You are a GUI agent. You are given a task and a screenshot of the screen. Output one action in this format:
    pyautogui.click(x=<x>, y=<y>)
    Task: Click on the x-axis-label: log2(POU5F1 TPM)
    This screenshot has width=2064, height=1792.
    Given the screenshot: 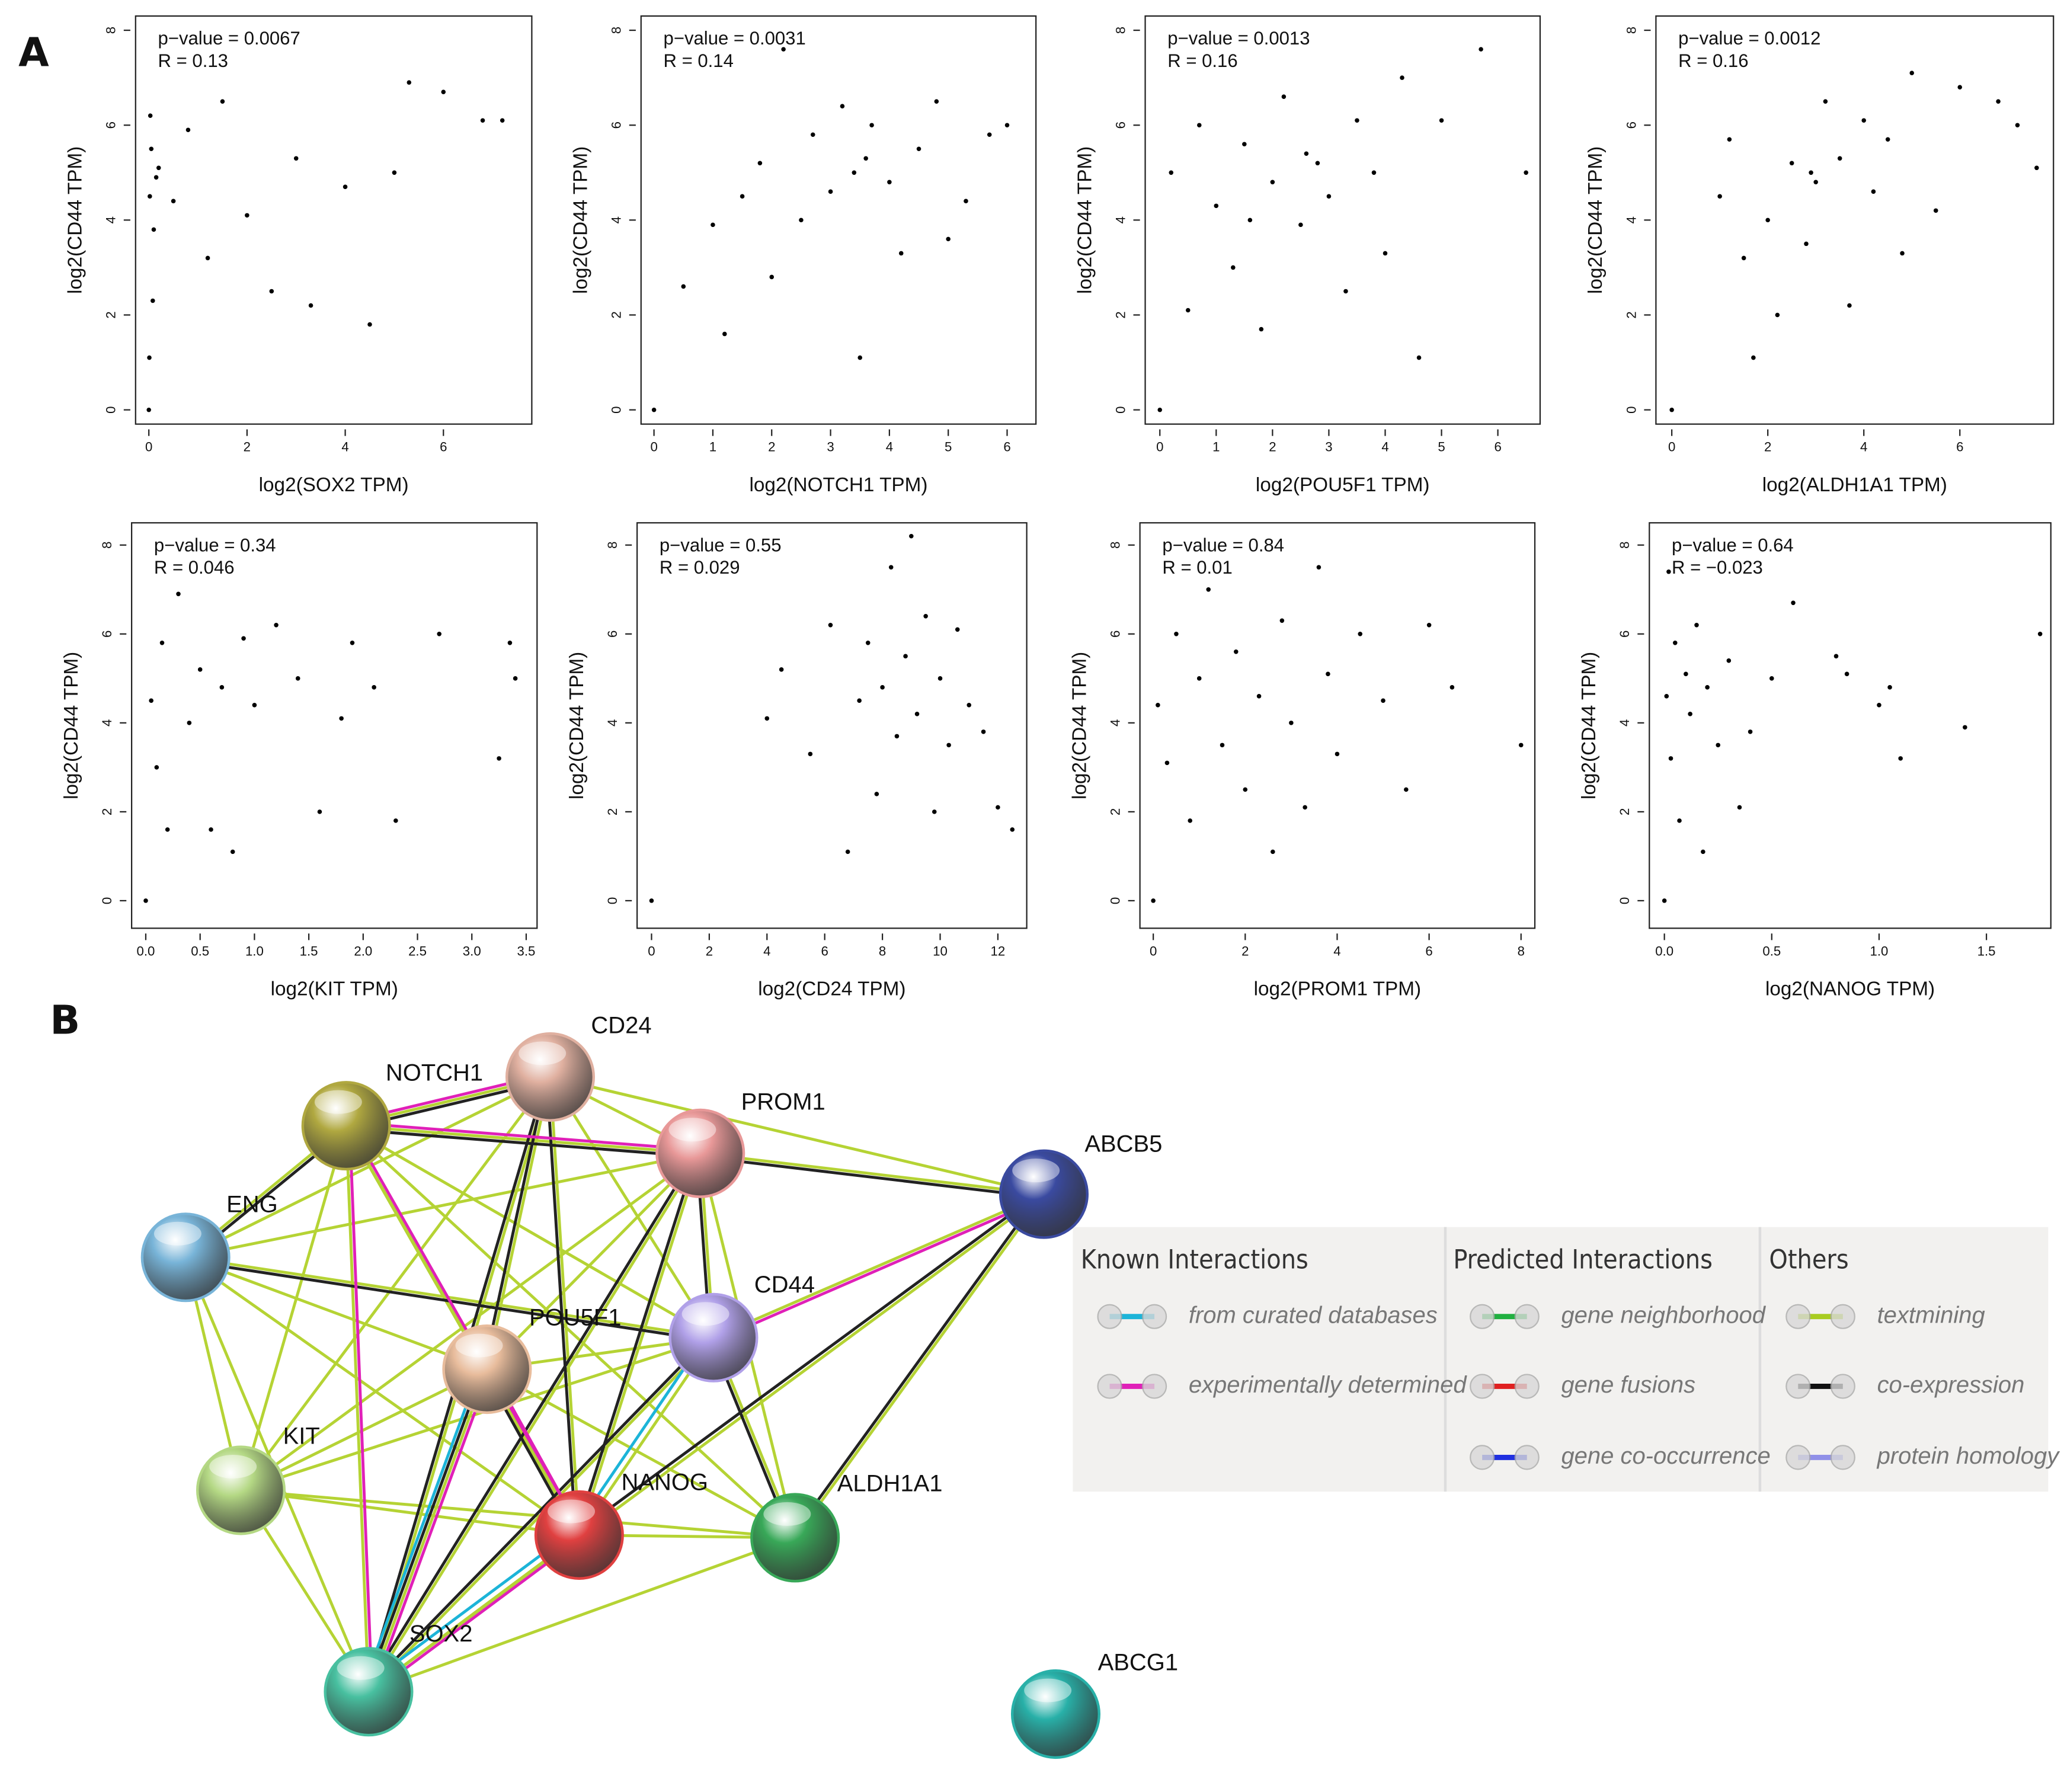 What is the action you would take?
    pyautogui.click(x=1343, y=485)
    